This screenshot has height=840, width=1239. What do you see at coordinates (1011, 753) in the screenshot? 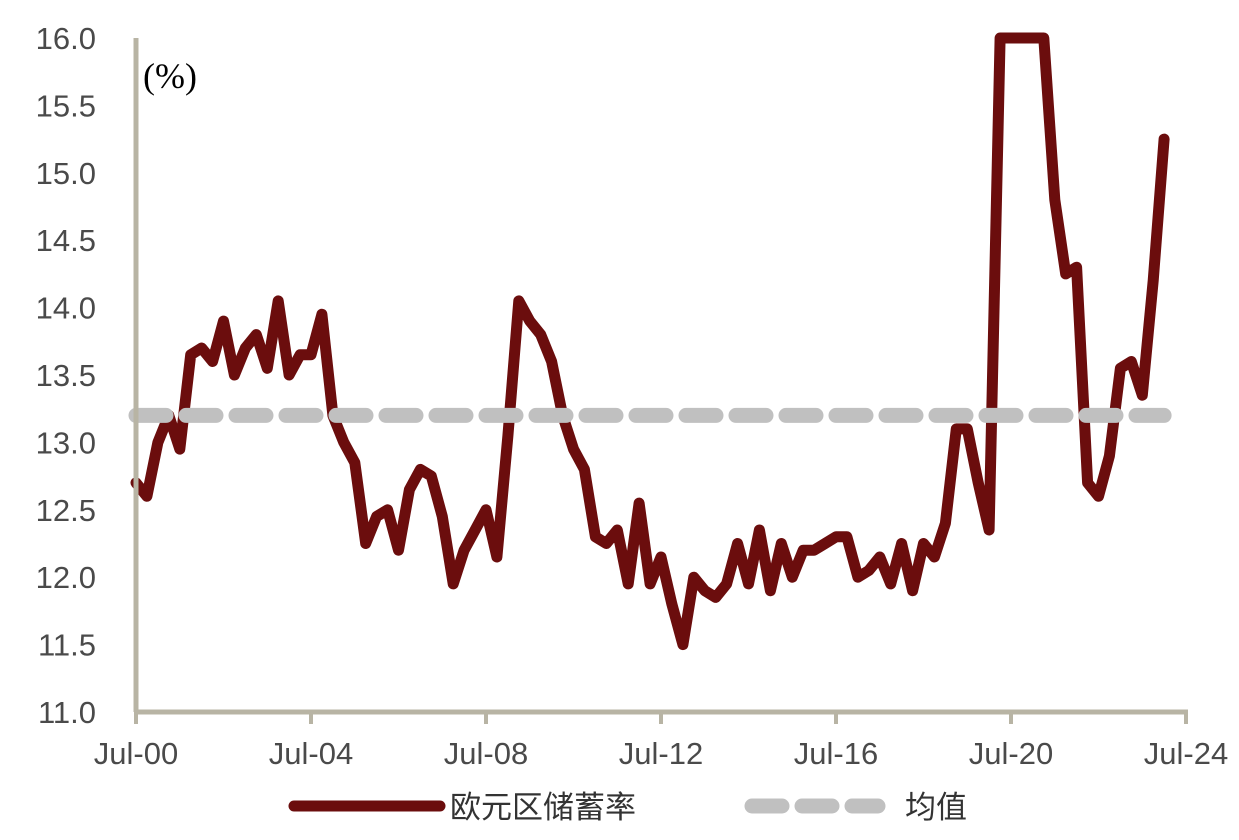
I see `x-tick-label: Jul-20` at bounding box center [1011, 753].